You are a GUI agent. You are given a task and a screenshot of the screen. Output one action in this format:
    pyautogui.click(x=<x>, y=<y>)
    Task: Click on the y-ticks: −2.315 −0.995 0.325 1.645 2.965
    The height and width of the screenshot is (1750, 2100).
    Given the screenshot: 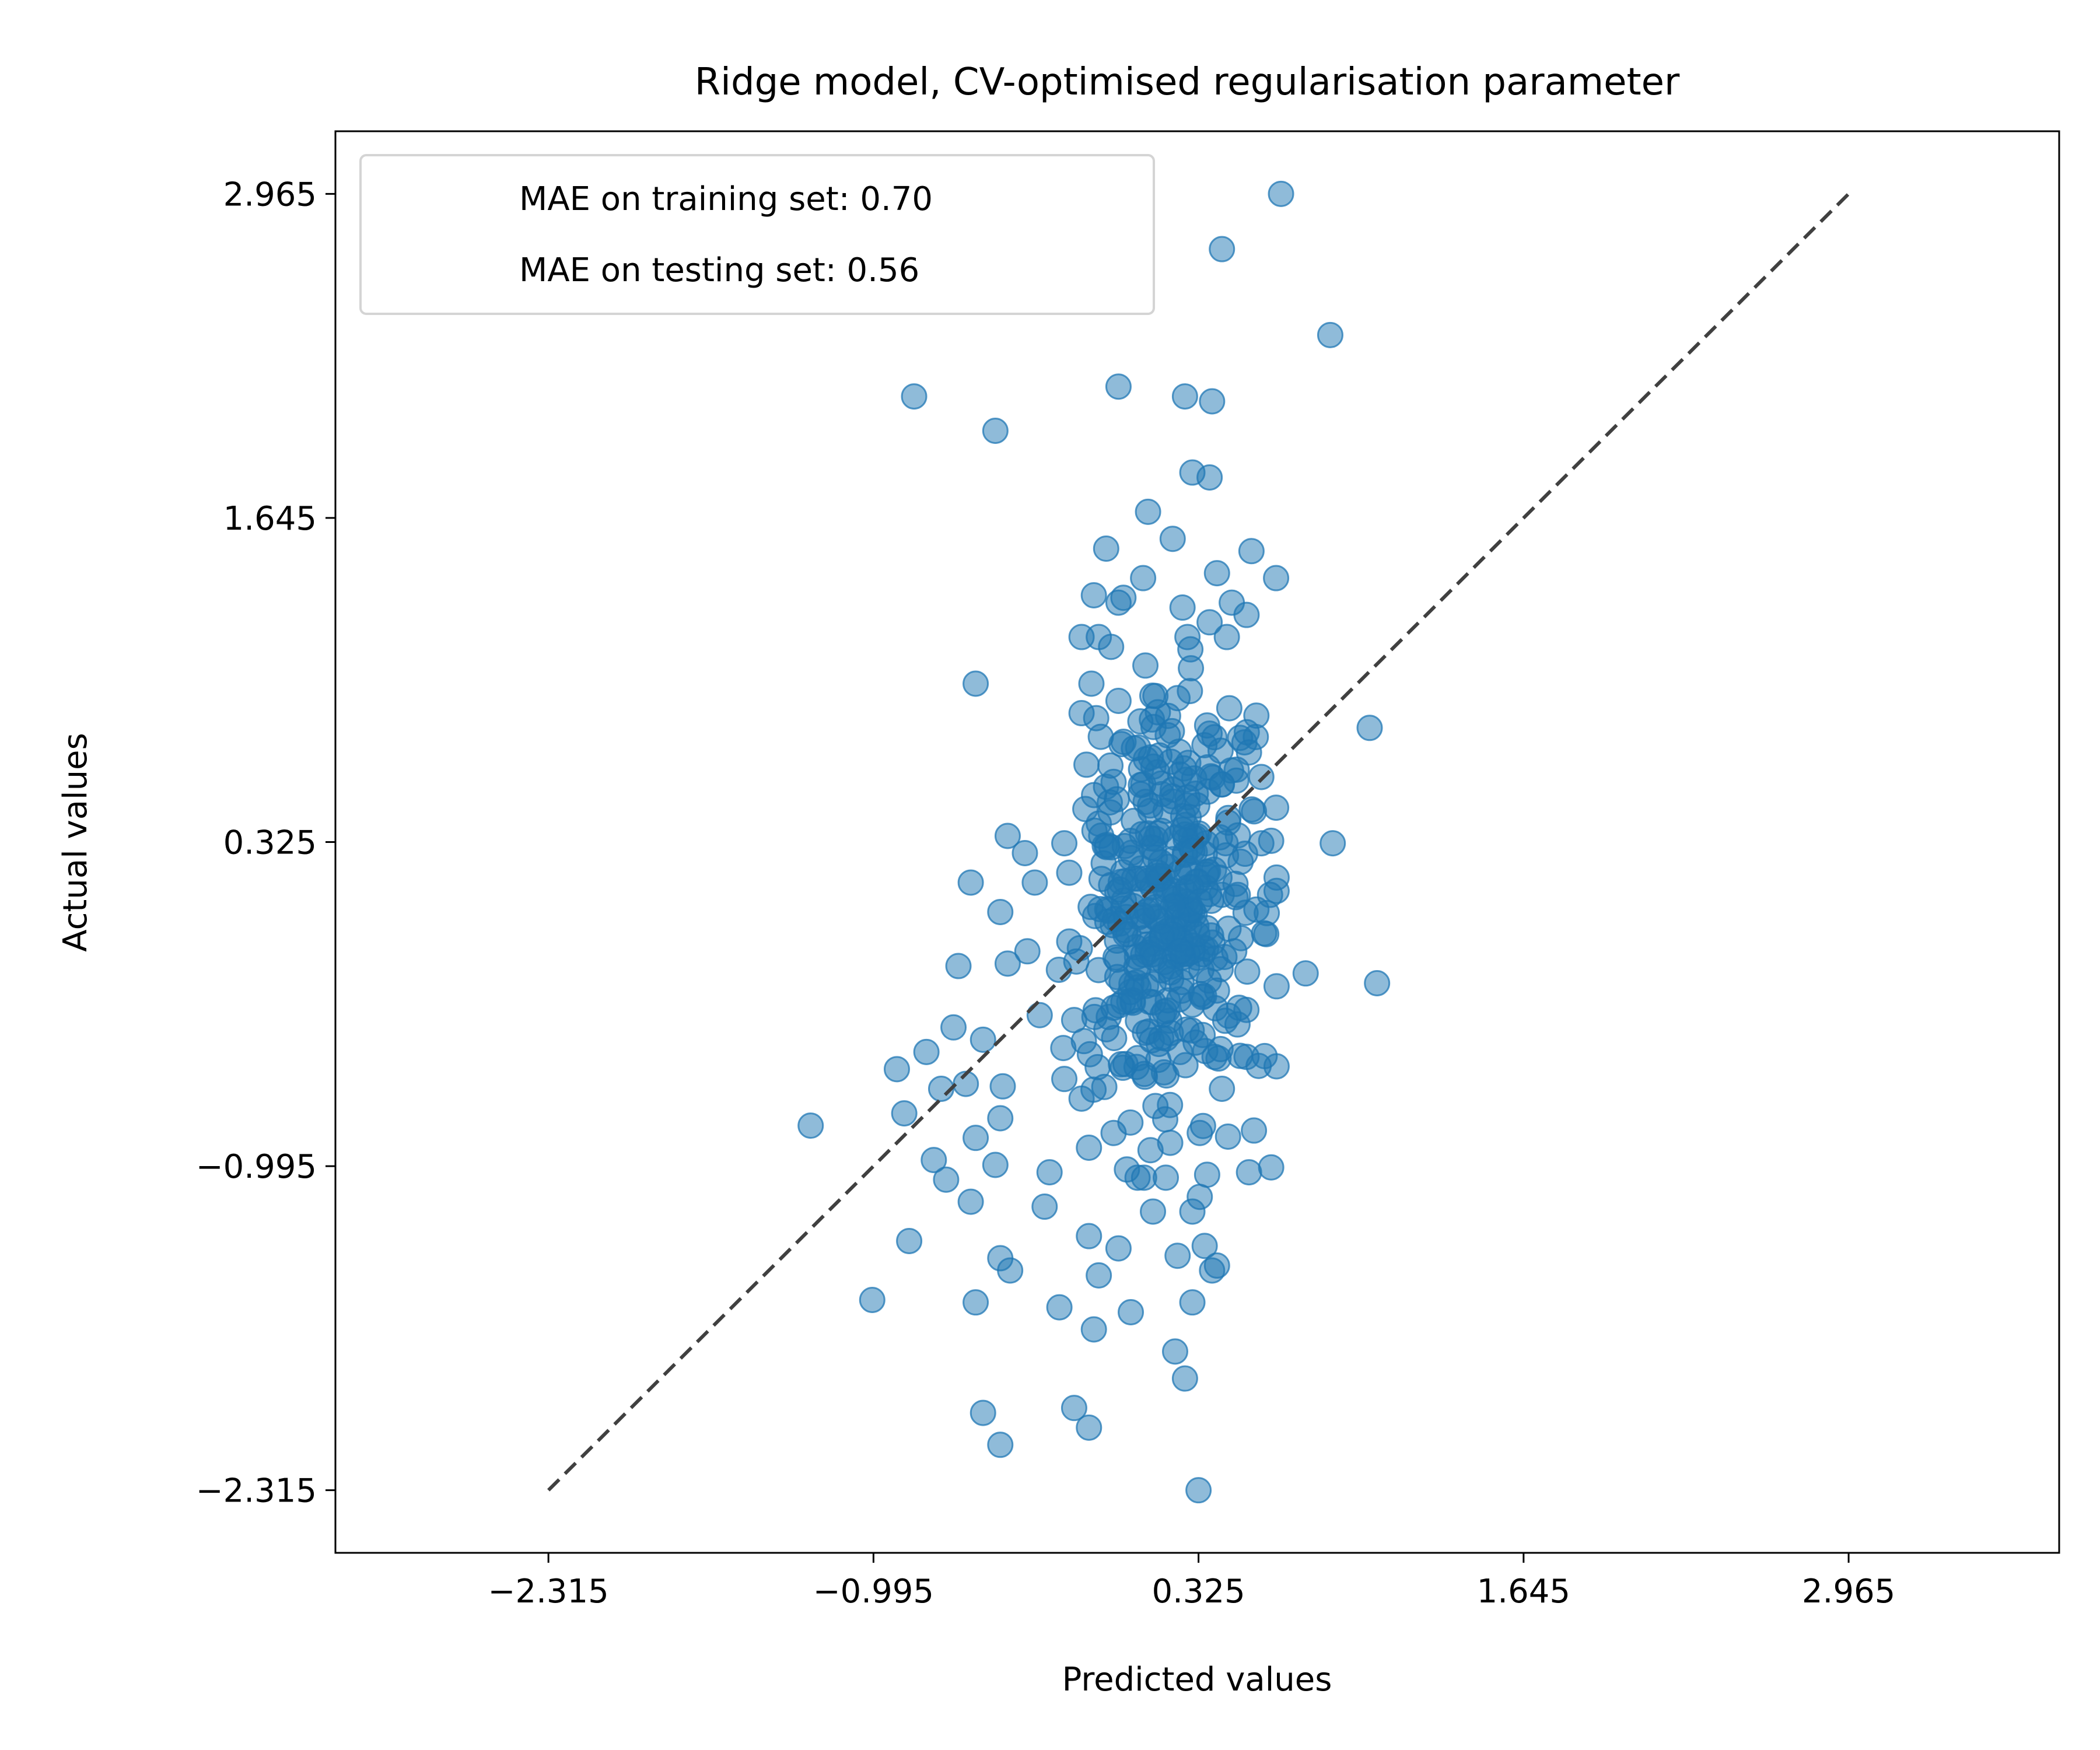 What is the action you would take?
    pyautogui.click(x=265, y=843)
    